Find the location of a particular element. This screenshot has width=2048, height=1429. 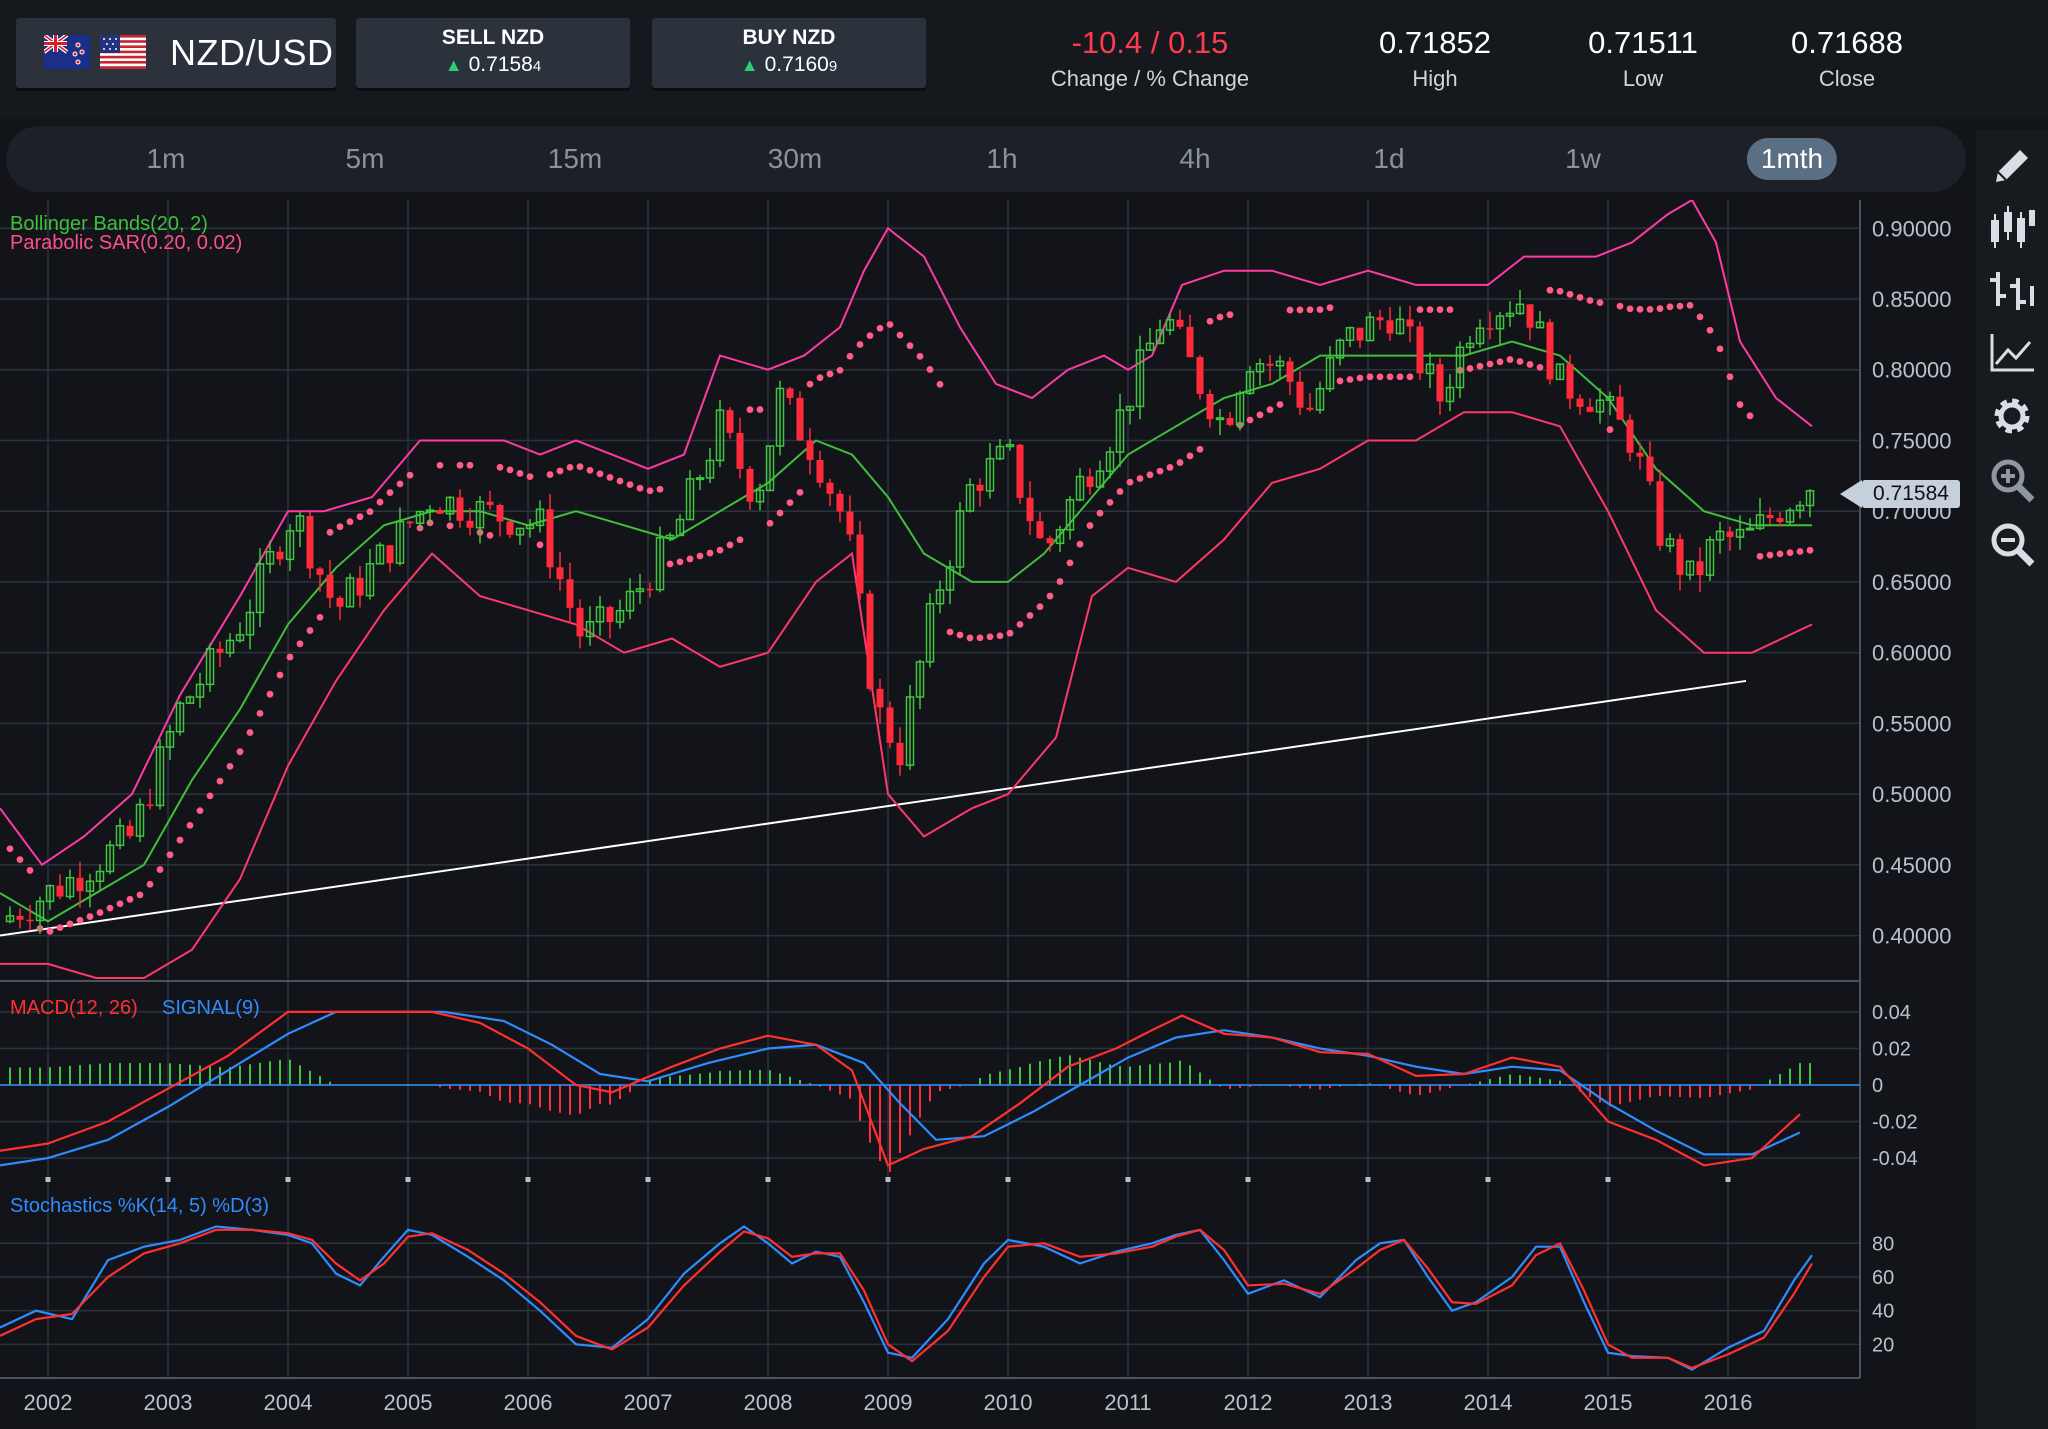

currency-pair-selector: NZD/USD is located at coordinates (176, 53).